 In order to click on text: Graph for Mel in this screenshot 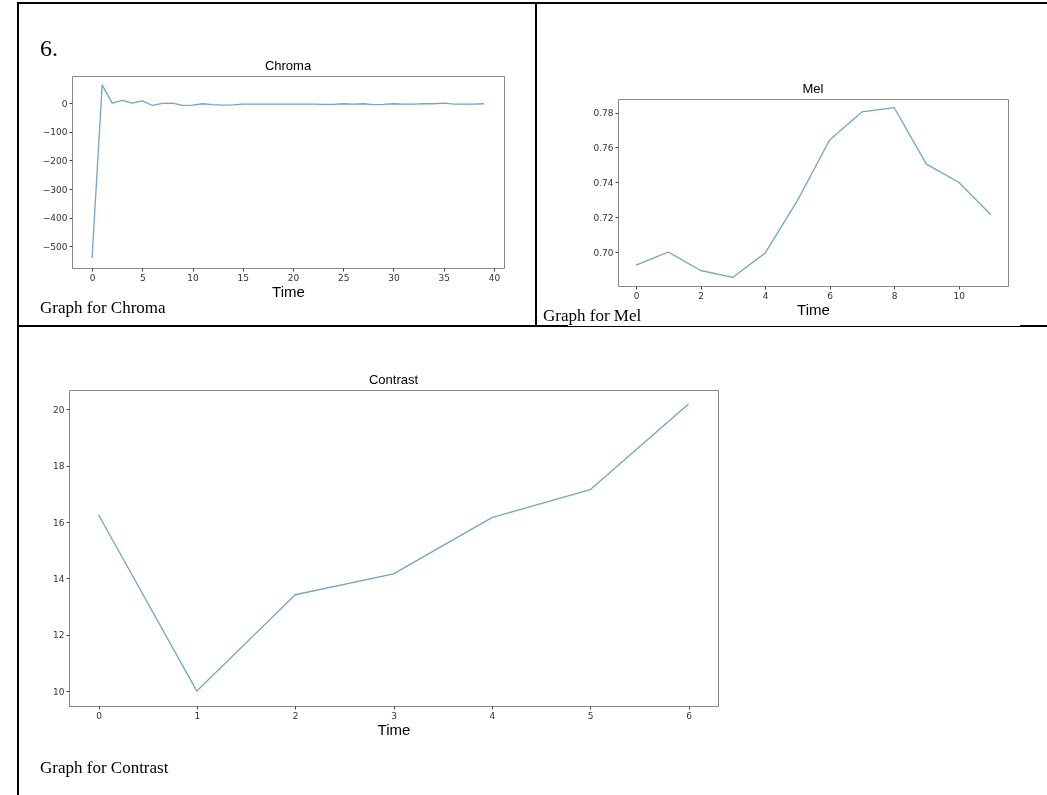, I will do `click(592, 316)`.